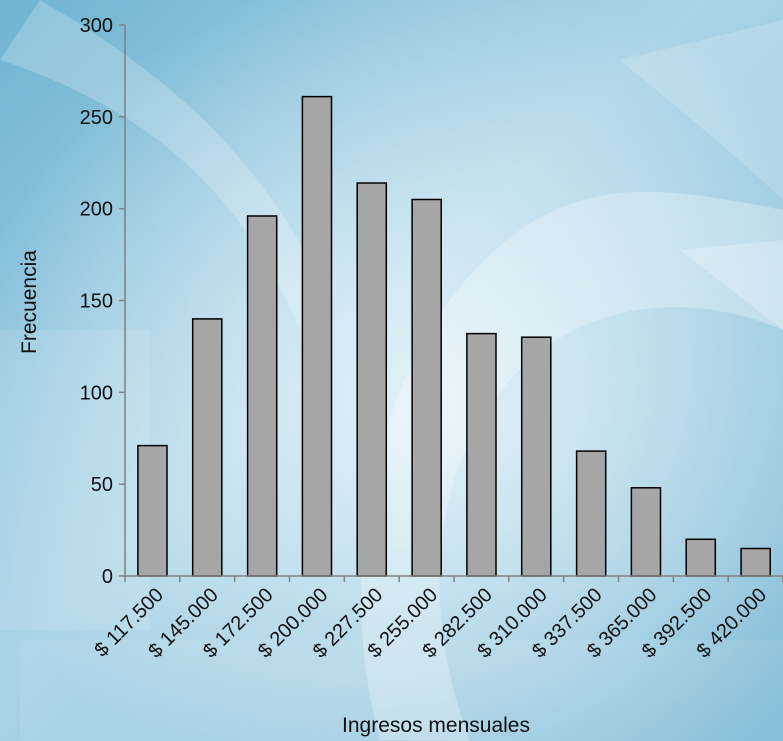  What do you see at coordinates (107, 577) in the screenshot?
I see `y-tick-label-0: 0` at bounding box center [107, 577].